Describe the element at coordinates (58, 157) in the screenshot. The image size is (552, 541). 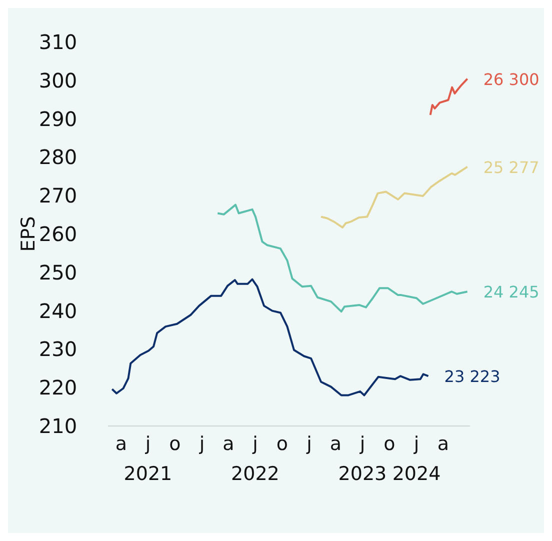
I see `y-tick-label: 280` at that location.